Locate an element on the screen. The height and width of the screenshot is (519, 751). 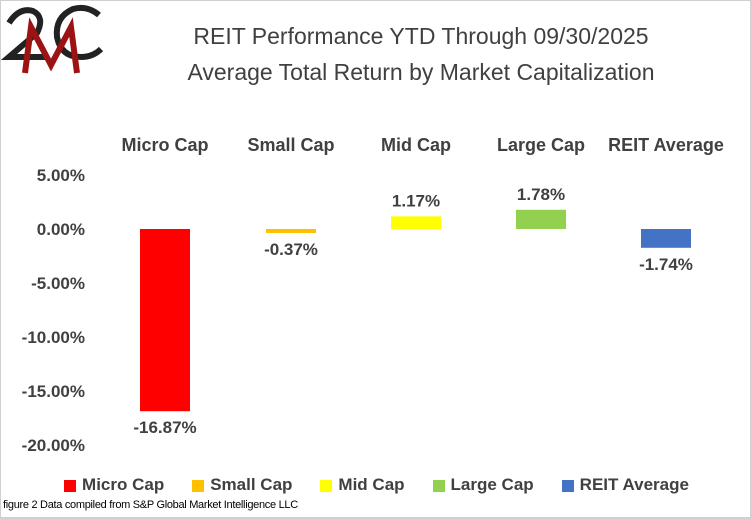
data-label: 1.17% is located at coordinates (416, 200).